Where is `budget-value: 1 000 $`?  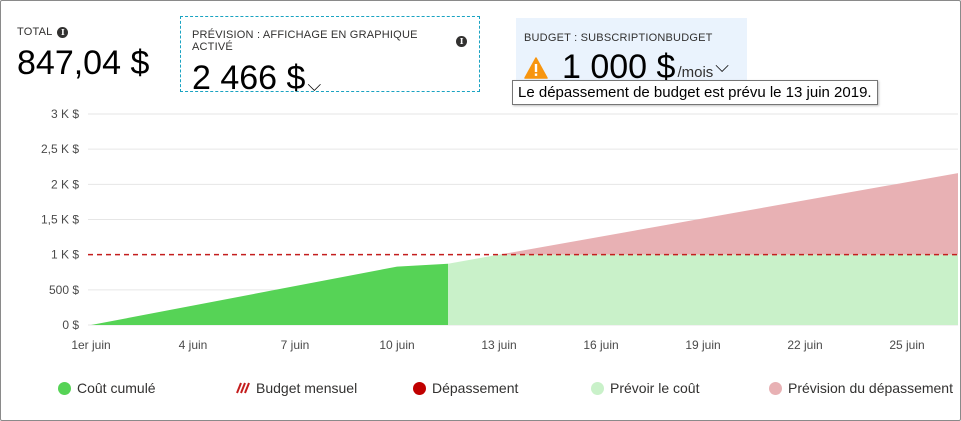
budget-value: 1 000 $ is located at coordinates (619, 67).